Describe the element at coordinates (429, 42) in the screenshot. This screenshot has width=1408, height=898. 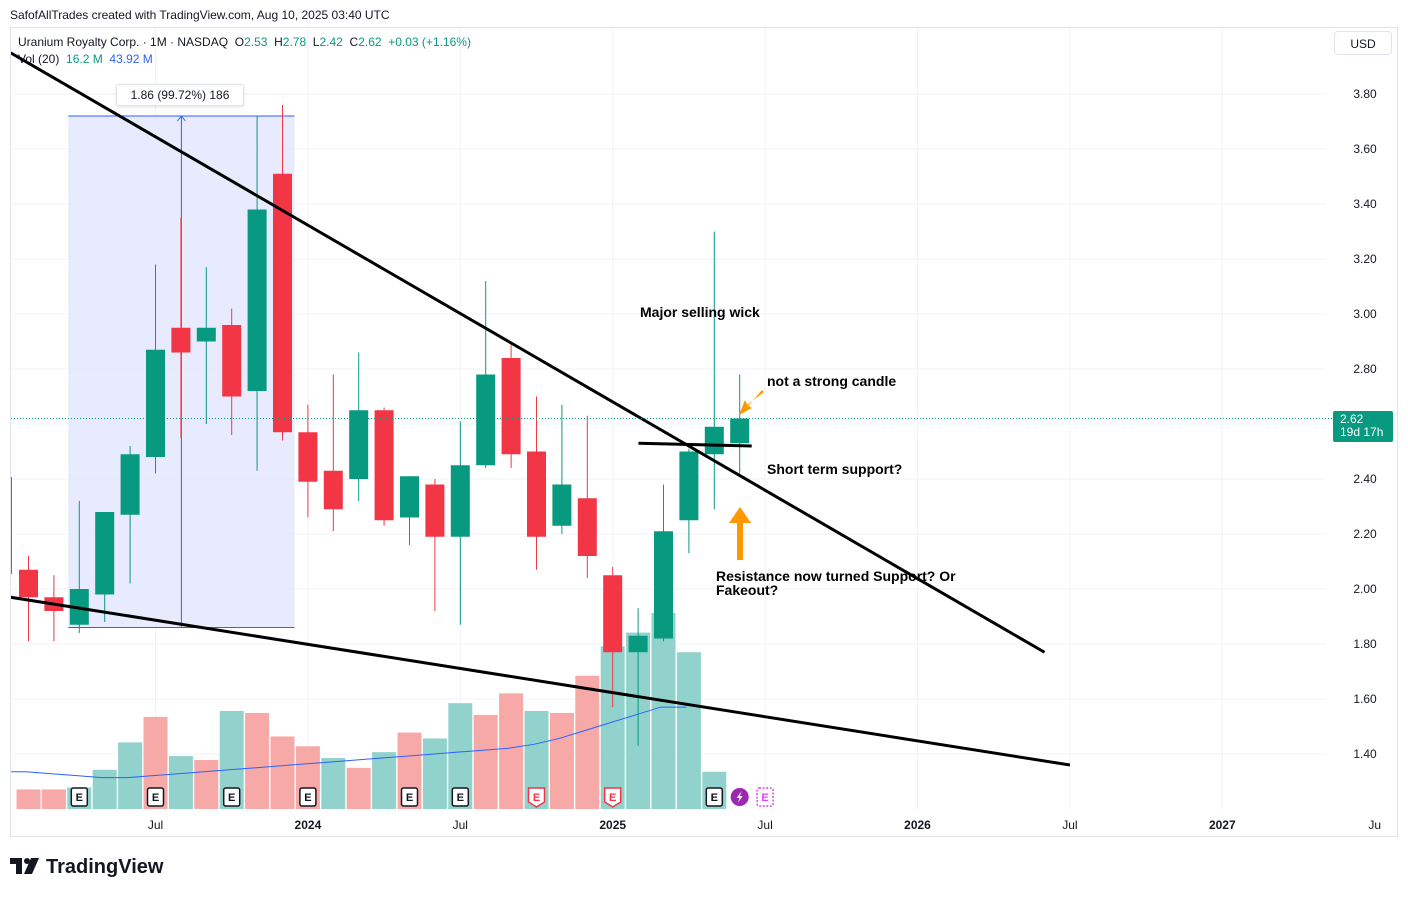
I see `change-value: +0.03 (+1.16%)` at that location.